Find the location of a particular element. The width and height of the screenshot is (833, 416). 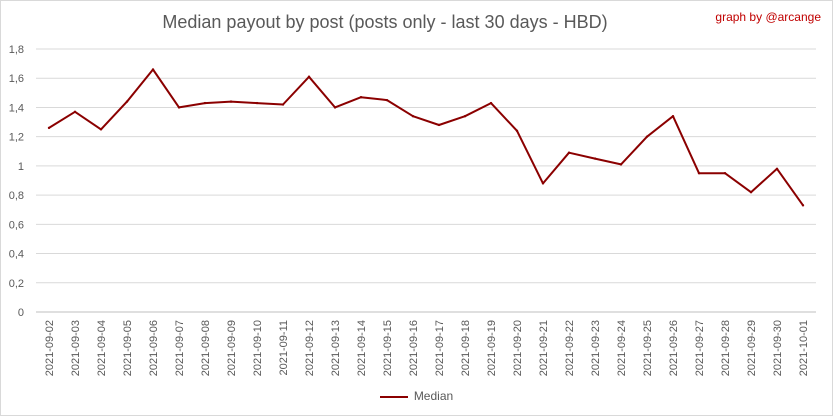

x-tick-label: 2021-09-15 is located at coordinates (388, 348).